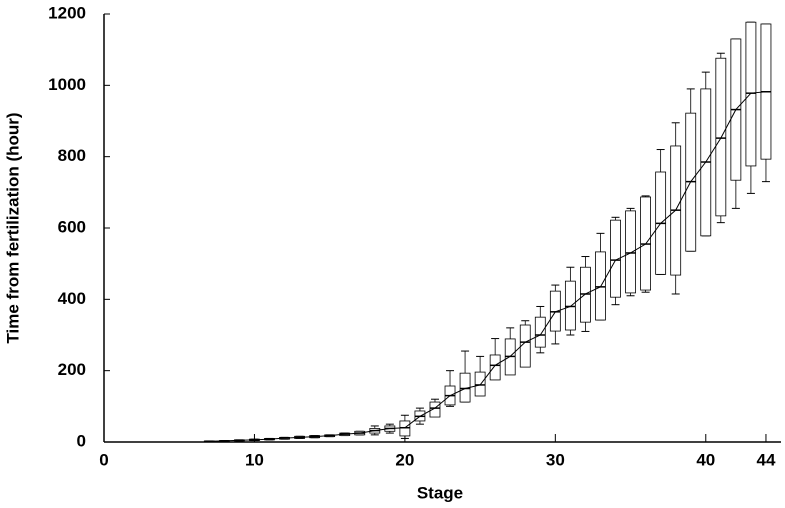 The image size is (785, 508). What do you see at coordinates (254, 459) in the screenshot?
I see `x-tick-label: 10` at bounding box center [254, 459].